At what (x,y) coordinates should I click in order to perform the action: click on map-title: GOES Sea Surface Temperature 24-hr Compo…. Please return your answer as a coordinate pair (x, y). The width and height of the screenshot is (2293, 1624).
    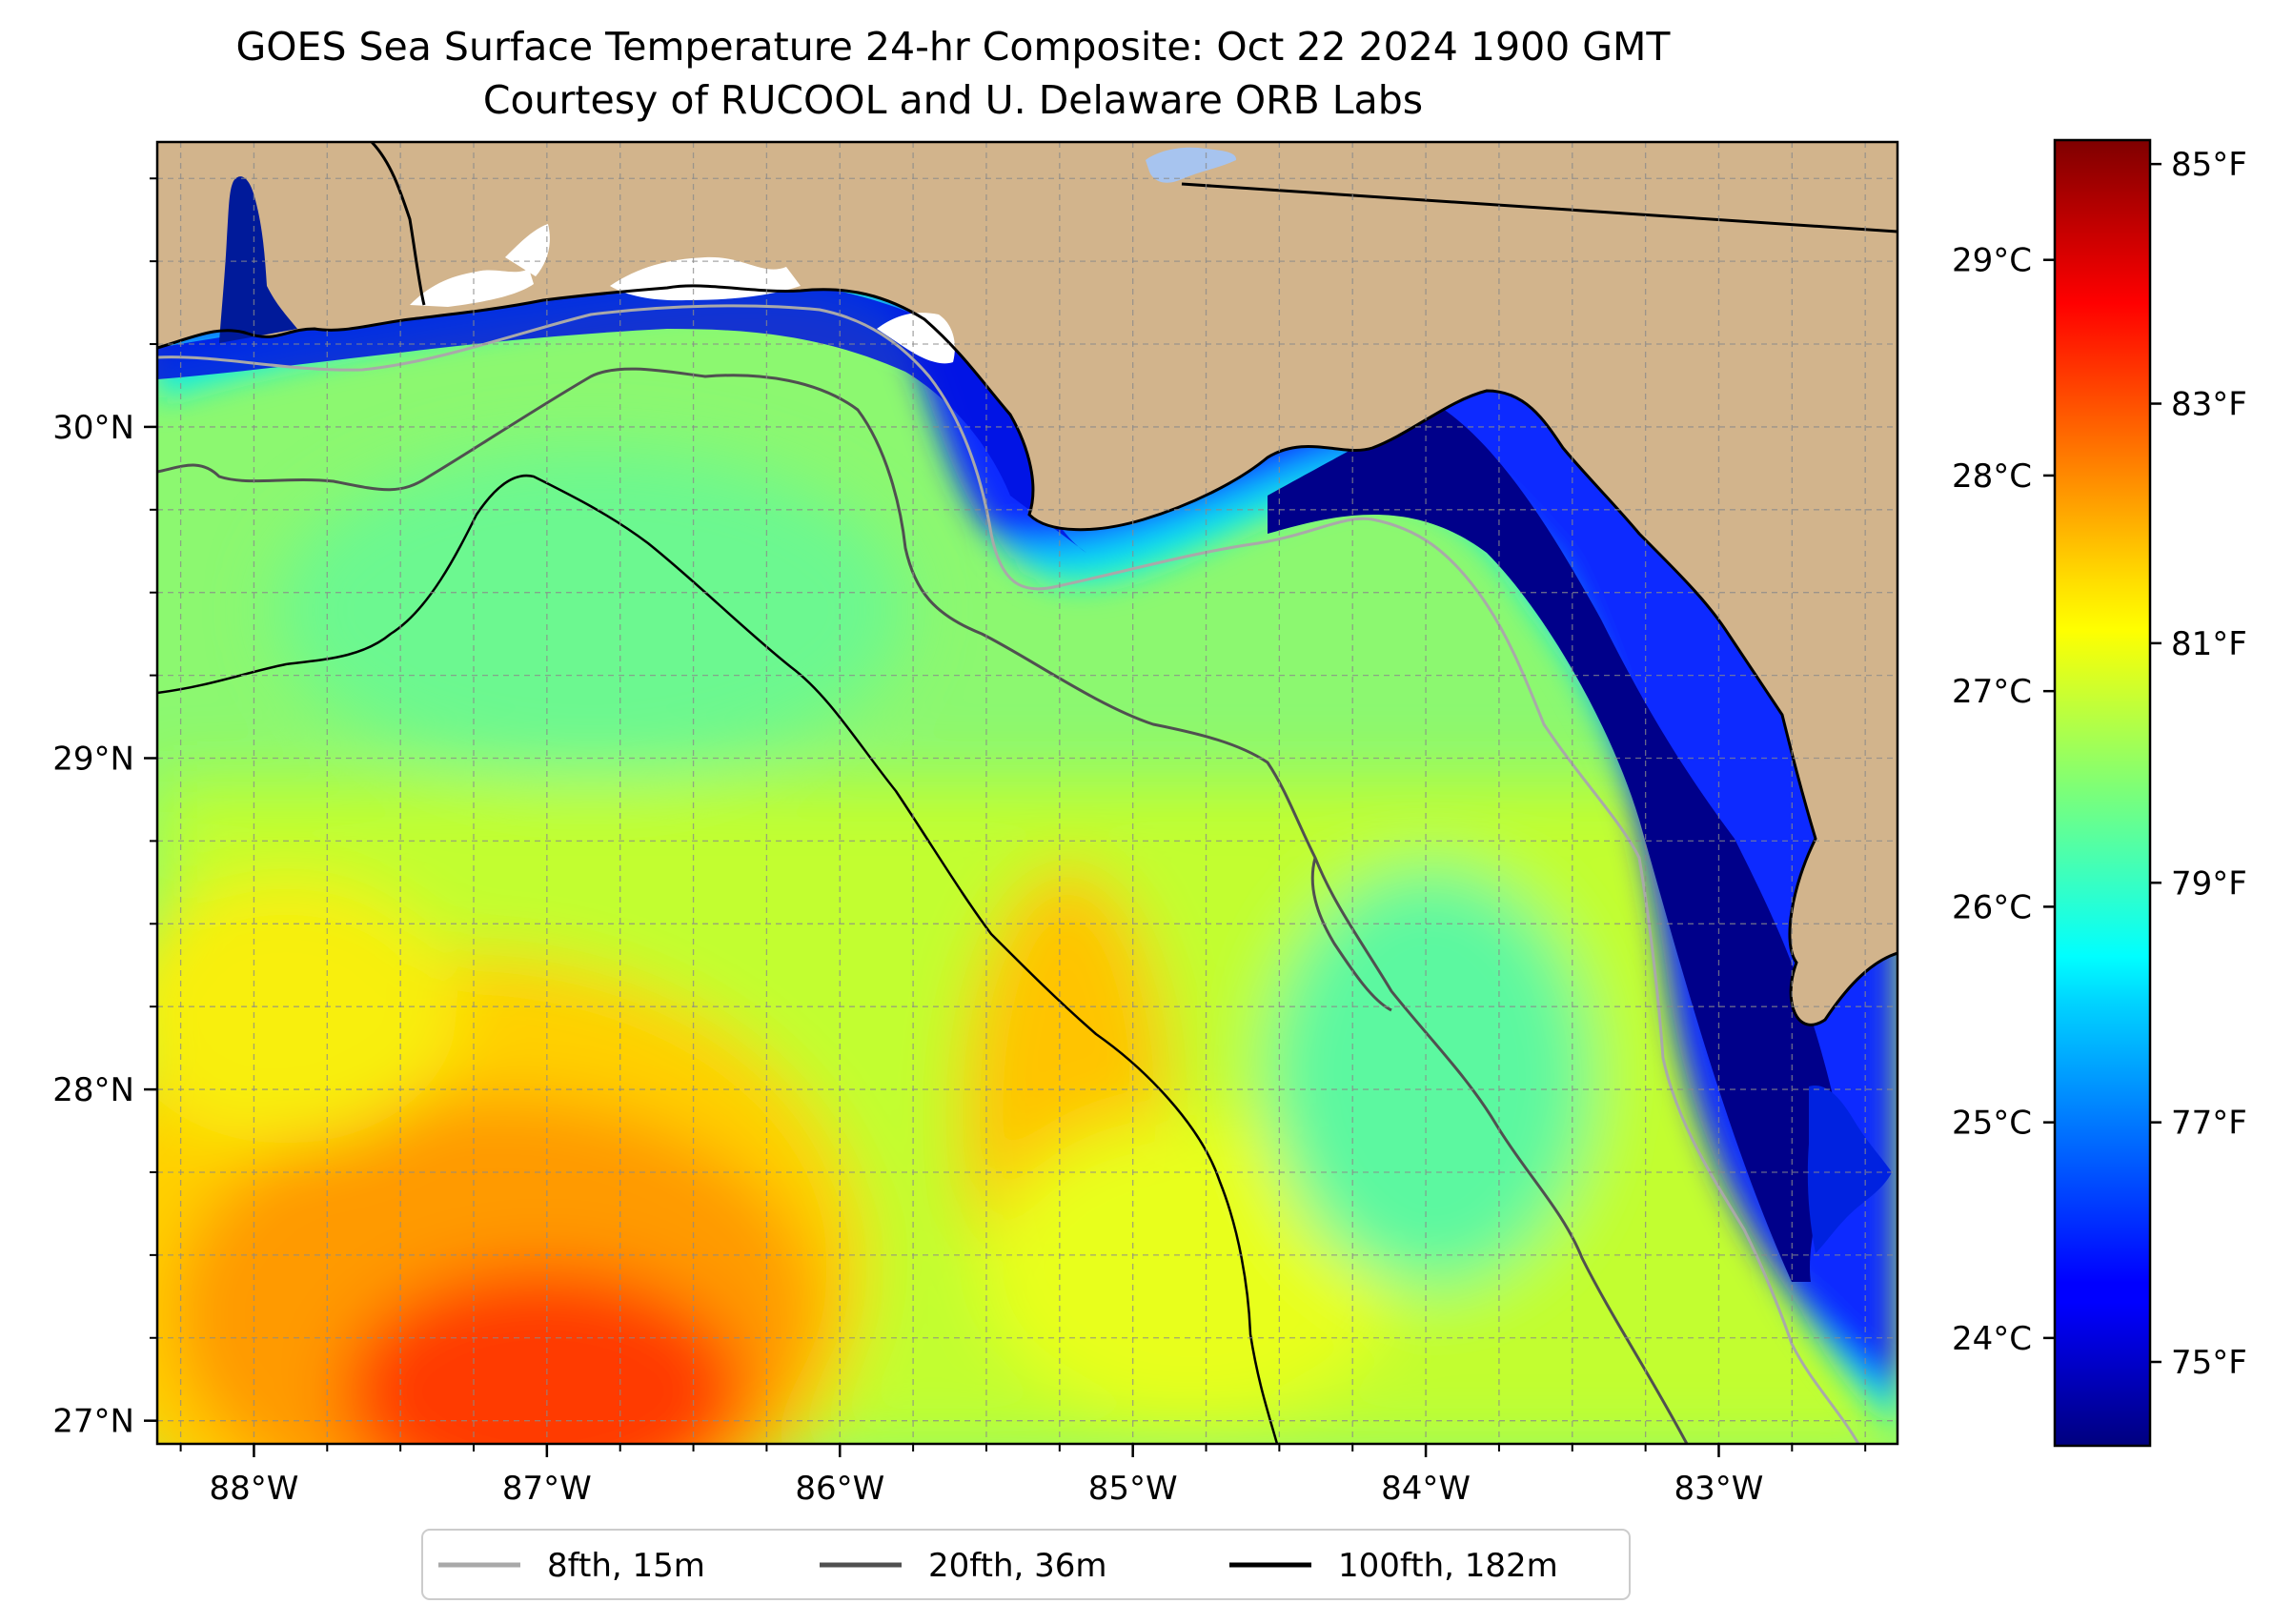
    Looking at the image, I should click on (953, 47).